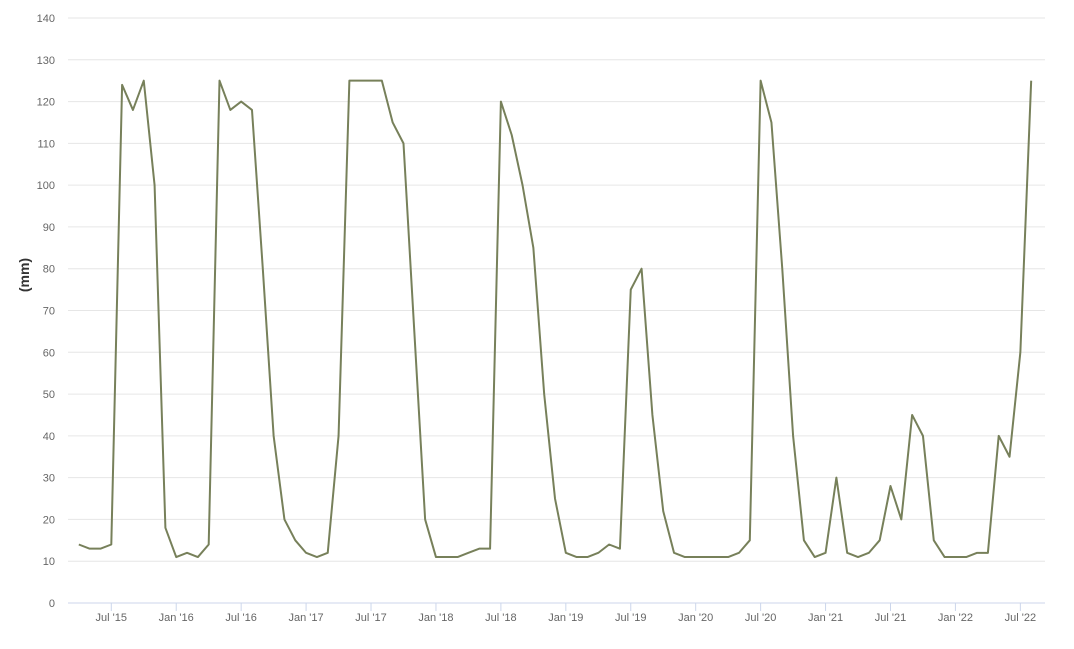 This screenshot has height=649, width=1074. I want to click on x-tick-label: Jan '18, so click(435, 618).